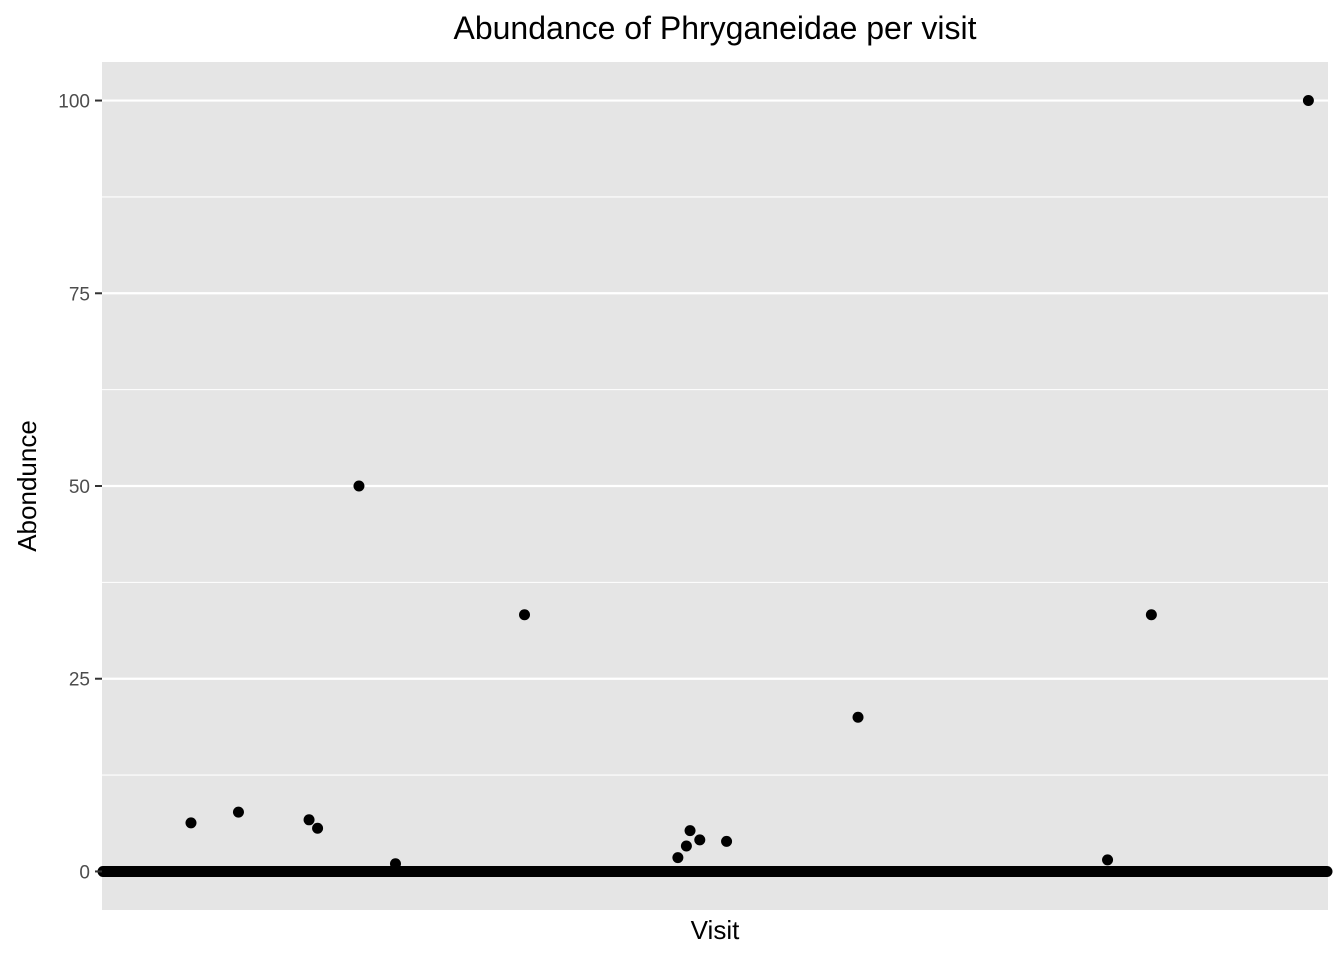  What do you see at coordinates (715, 930) in the screenshot?
I see `x-axis-title: Visit` at bounding box center [715, 930].